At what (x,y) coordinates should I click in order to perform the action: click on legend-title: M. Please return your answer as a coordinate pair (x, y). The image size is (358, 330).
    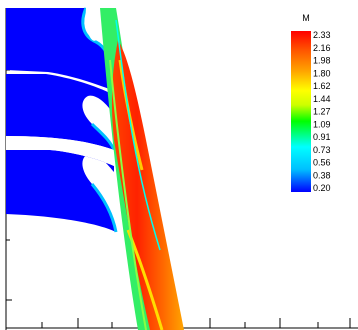
    Looking at the image, I should click on (306, 18).